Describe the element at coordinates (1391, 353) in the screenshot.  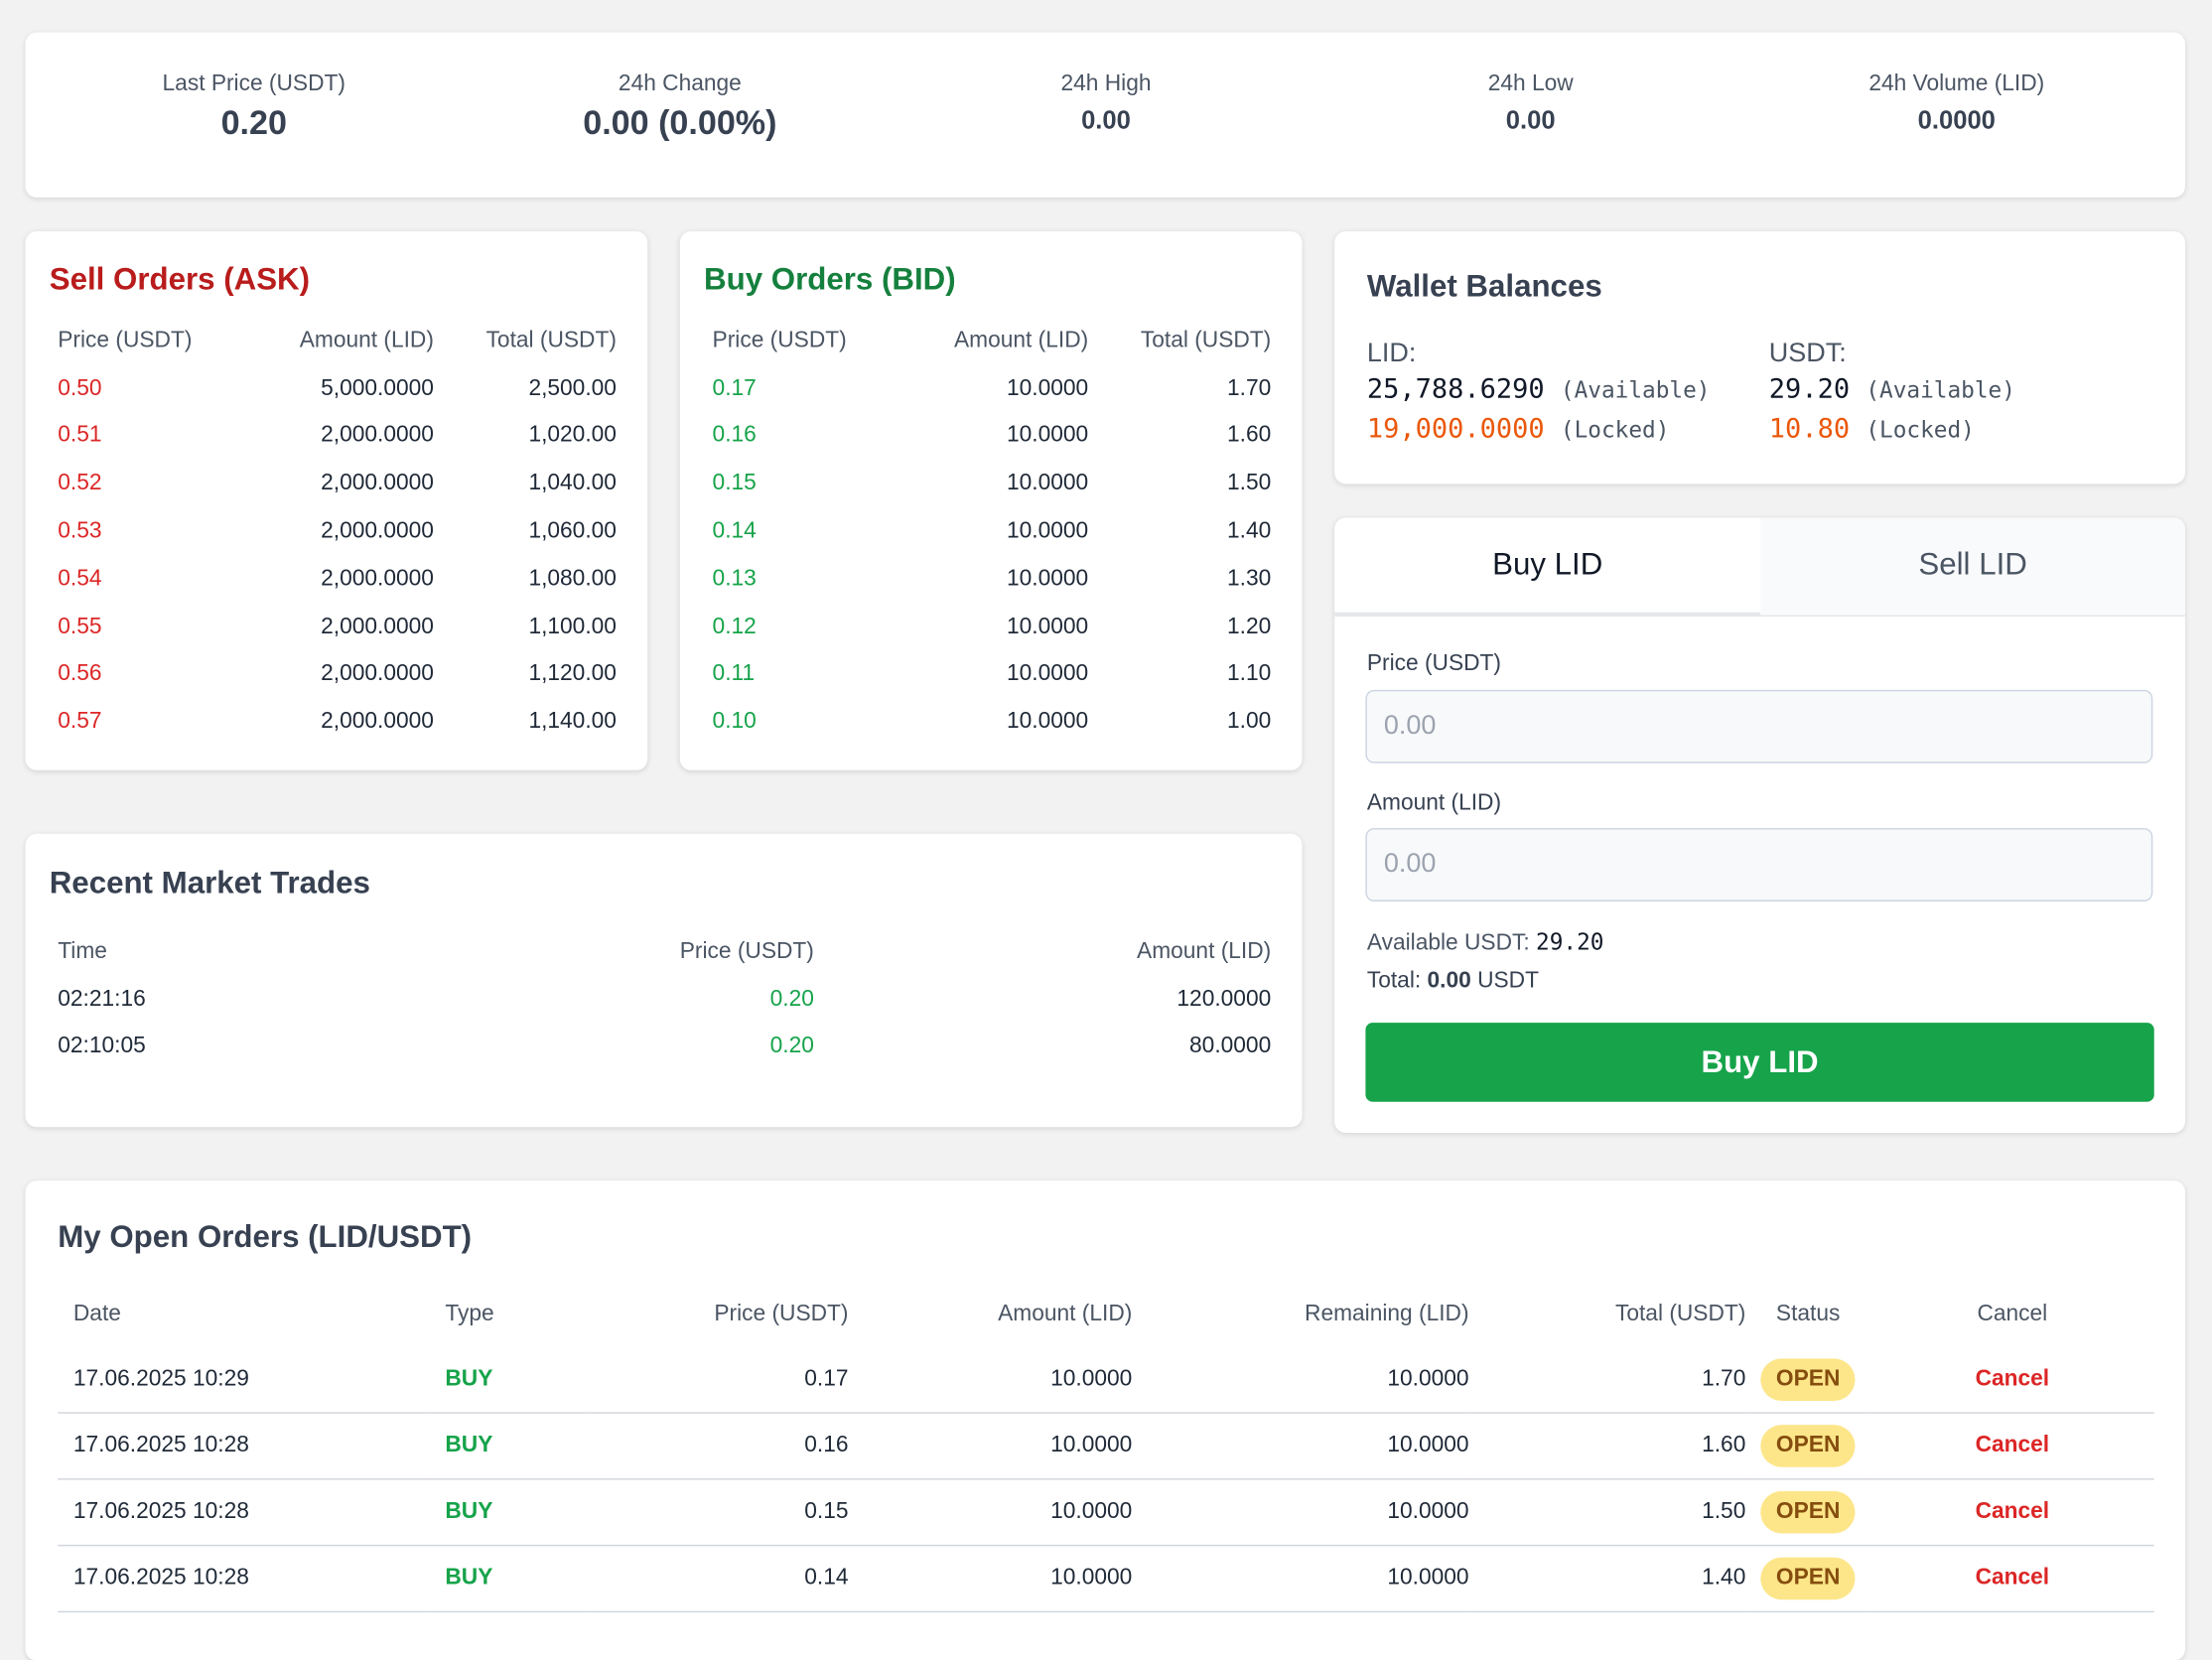
I see `asset-name: LID:` at that location.